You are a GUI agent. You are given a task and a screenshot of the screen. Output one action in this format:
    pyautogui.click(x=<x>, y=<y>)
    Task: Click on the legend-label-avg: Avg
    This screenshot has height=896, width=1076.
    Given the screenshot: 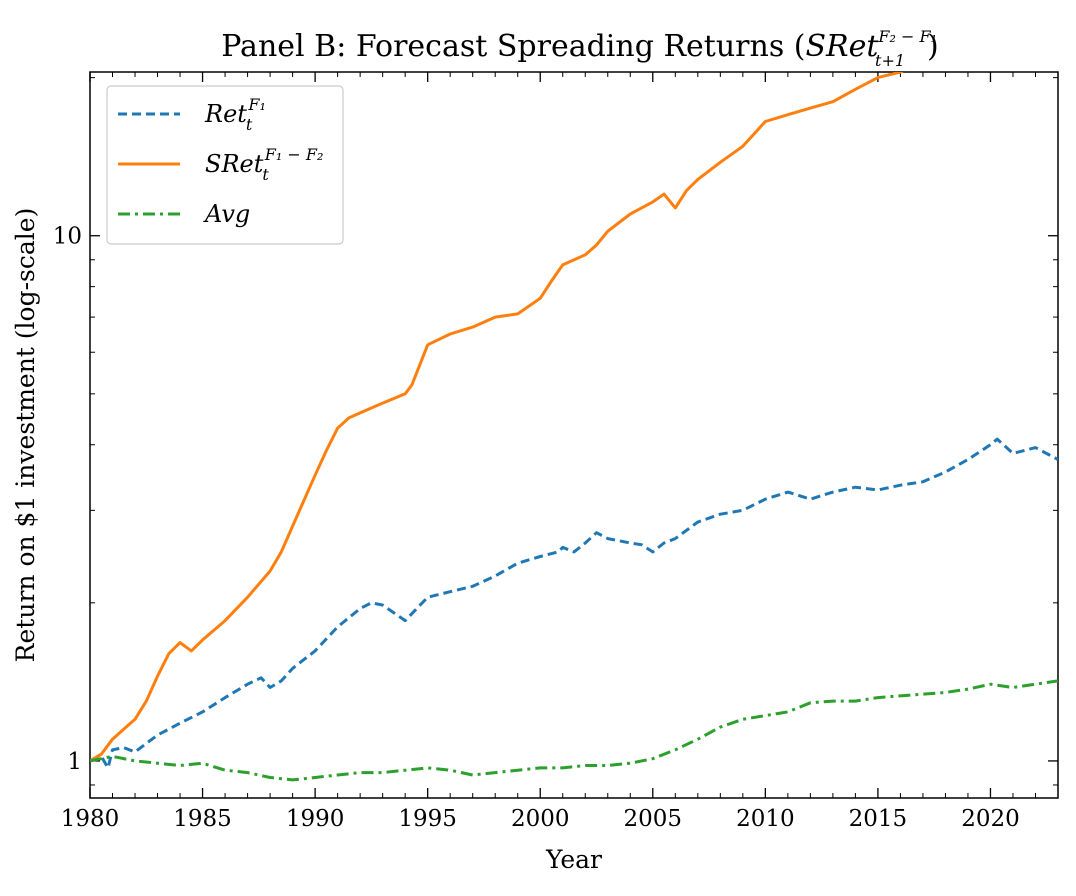 What is the action you would take?
    pyautogui.click(x=226, y=214)
    